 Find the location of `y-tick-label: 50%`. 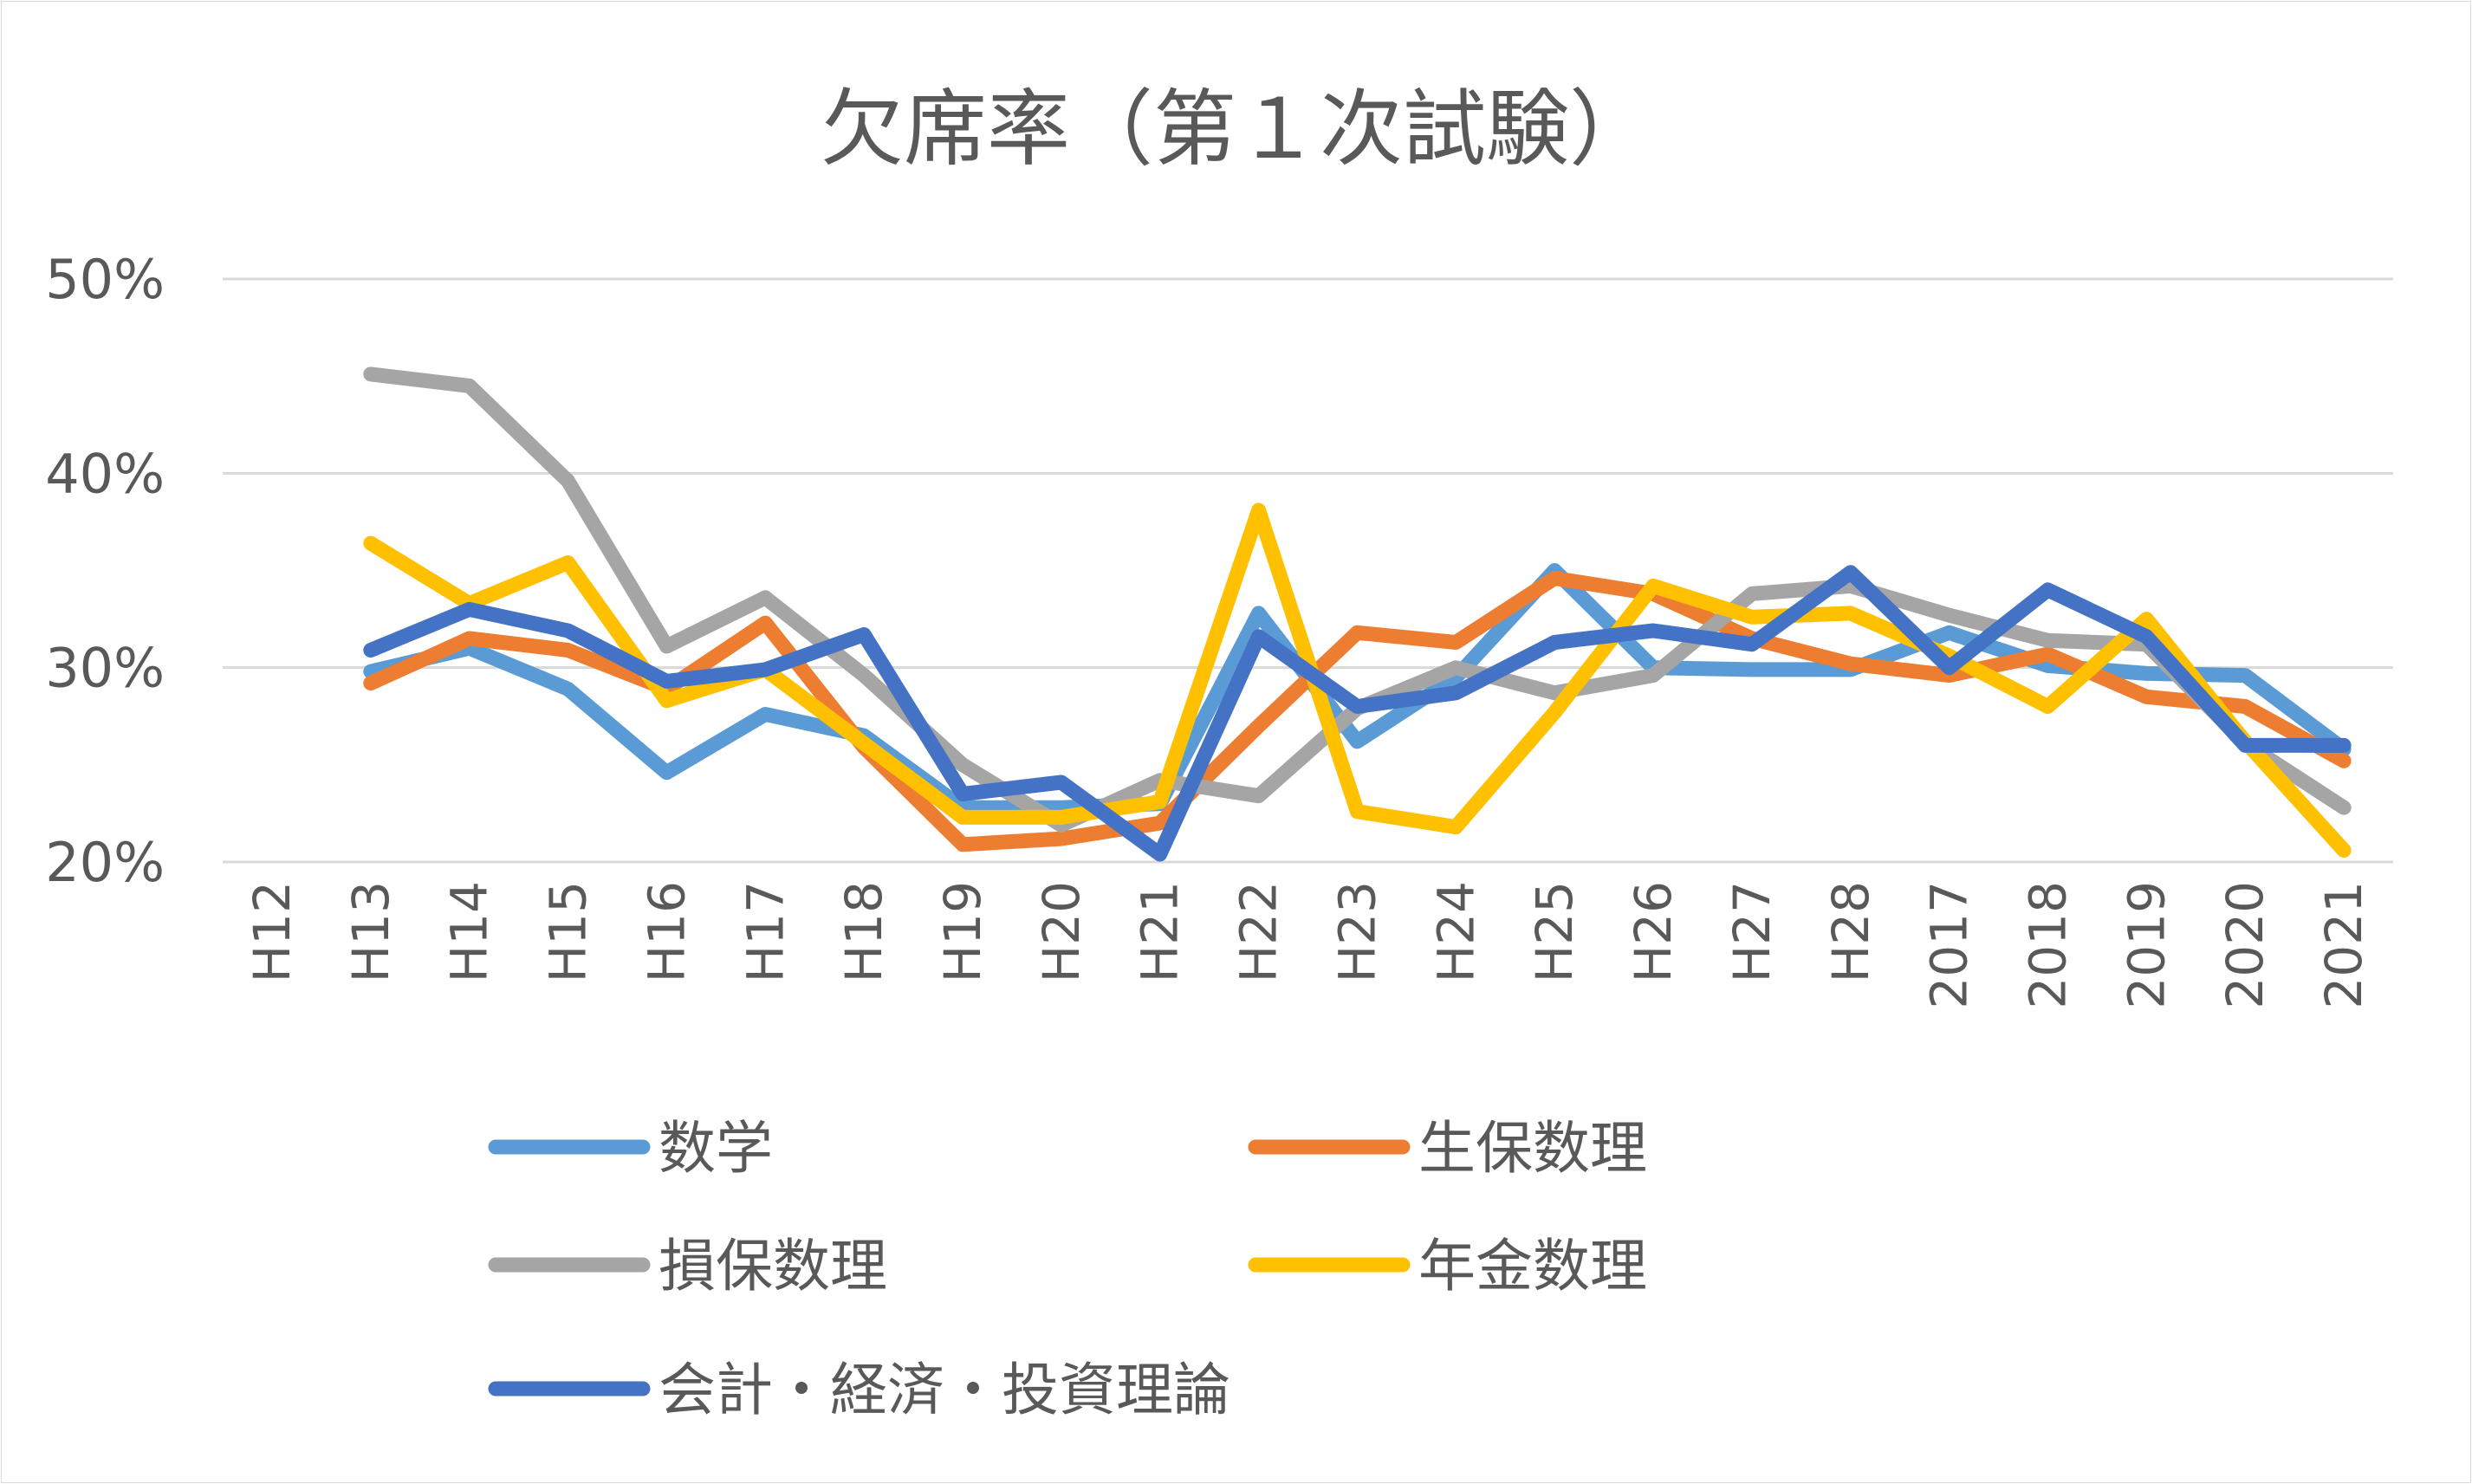

y-tick-label: 50% is located at coordinates (105, 279).